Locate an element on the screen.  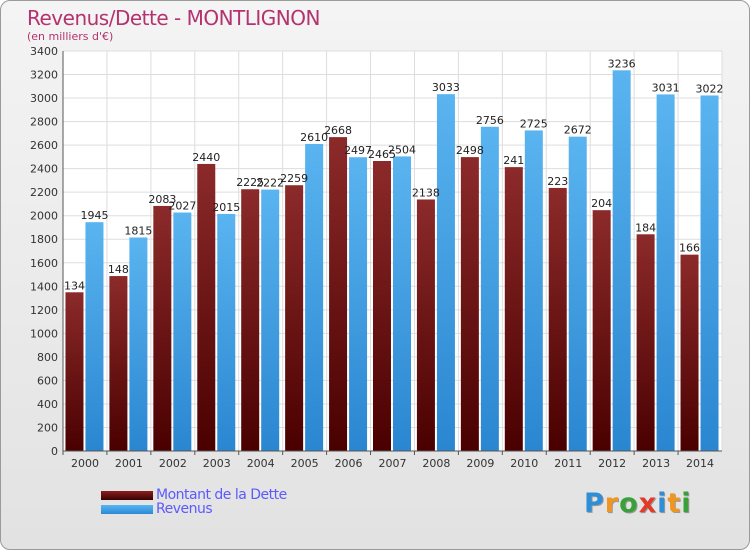
x-tick-label: 2013 is located at coordinates (656, 463).